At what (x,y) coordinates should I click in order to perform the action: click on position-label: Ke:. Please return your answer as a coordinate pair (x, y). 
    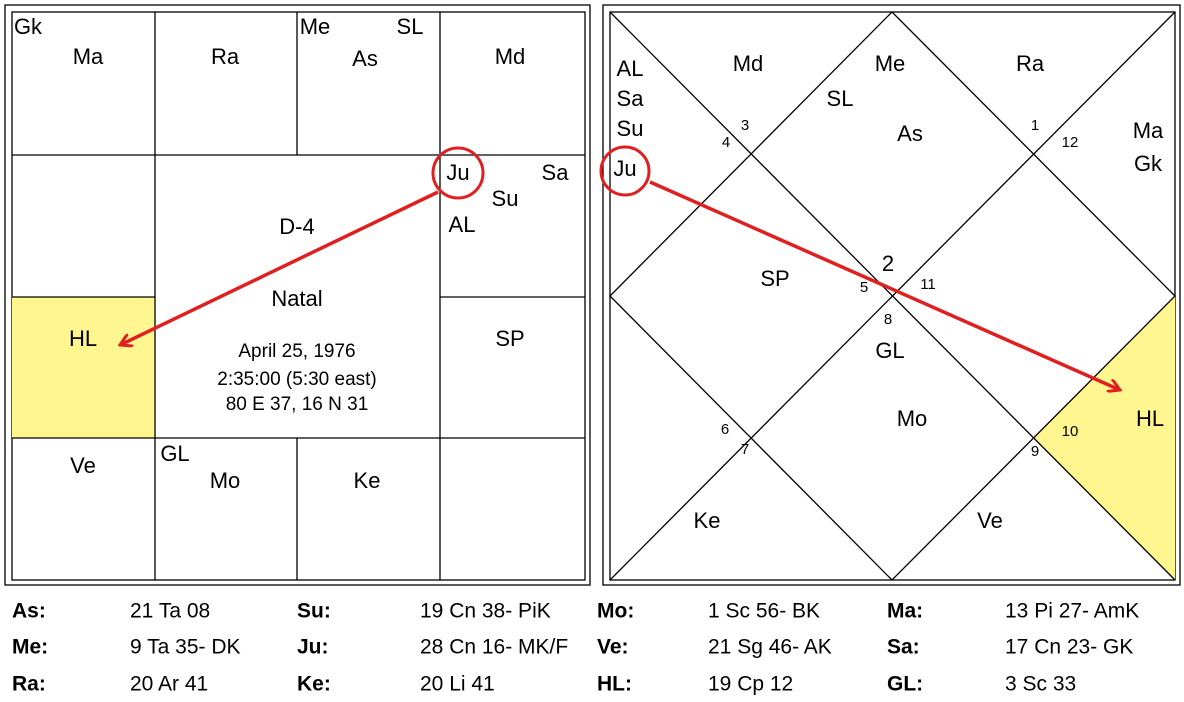
    Looking at the image, I should click on (314, 684).